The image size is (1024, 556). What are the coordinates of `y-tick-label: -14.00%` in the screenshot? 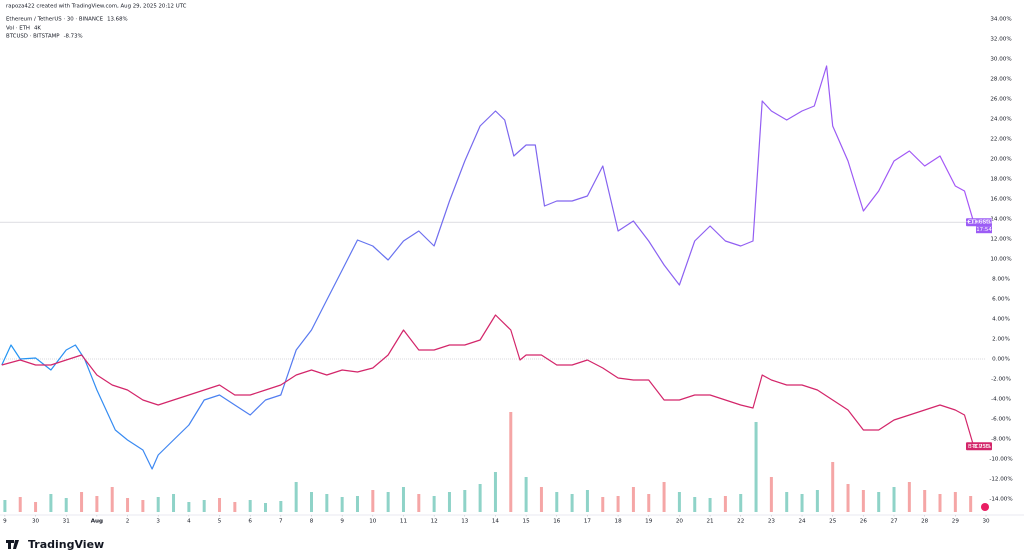 It's located at (1000, 500).